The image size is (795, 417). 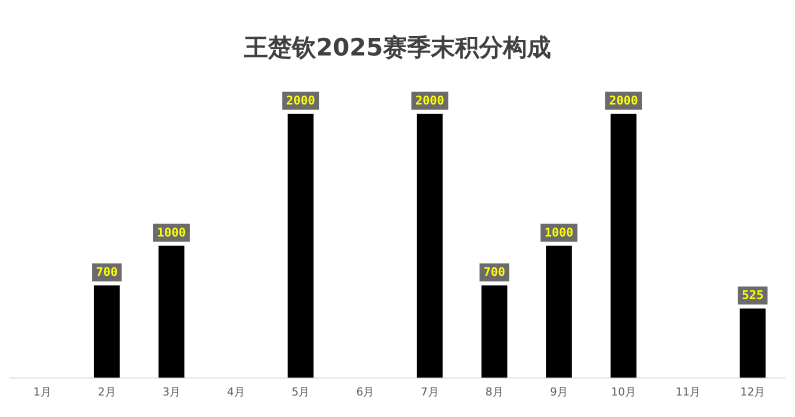 I want to click on x-tick-label: 5月, so click(x=301, y=391).